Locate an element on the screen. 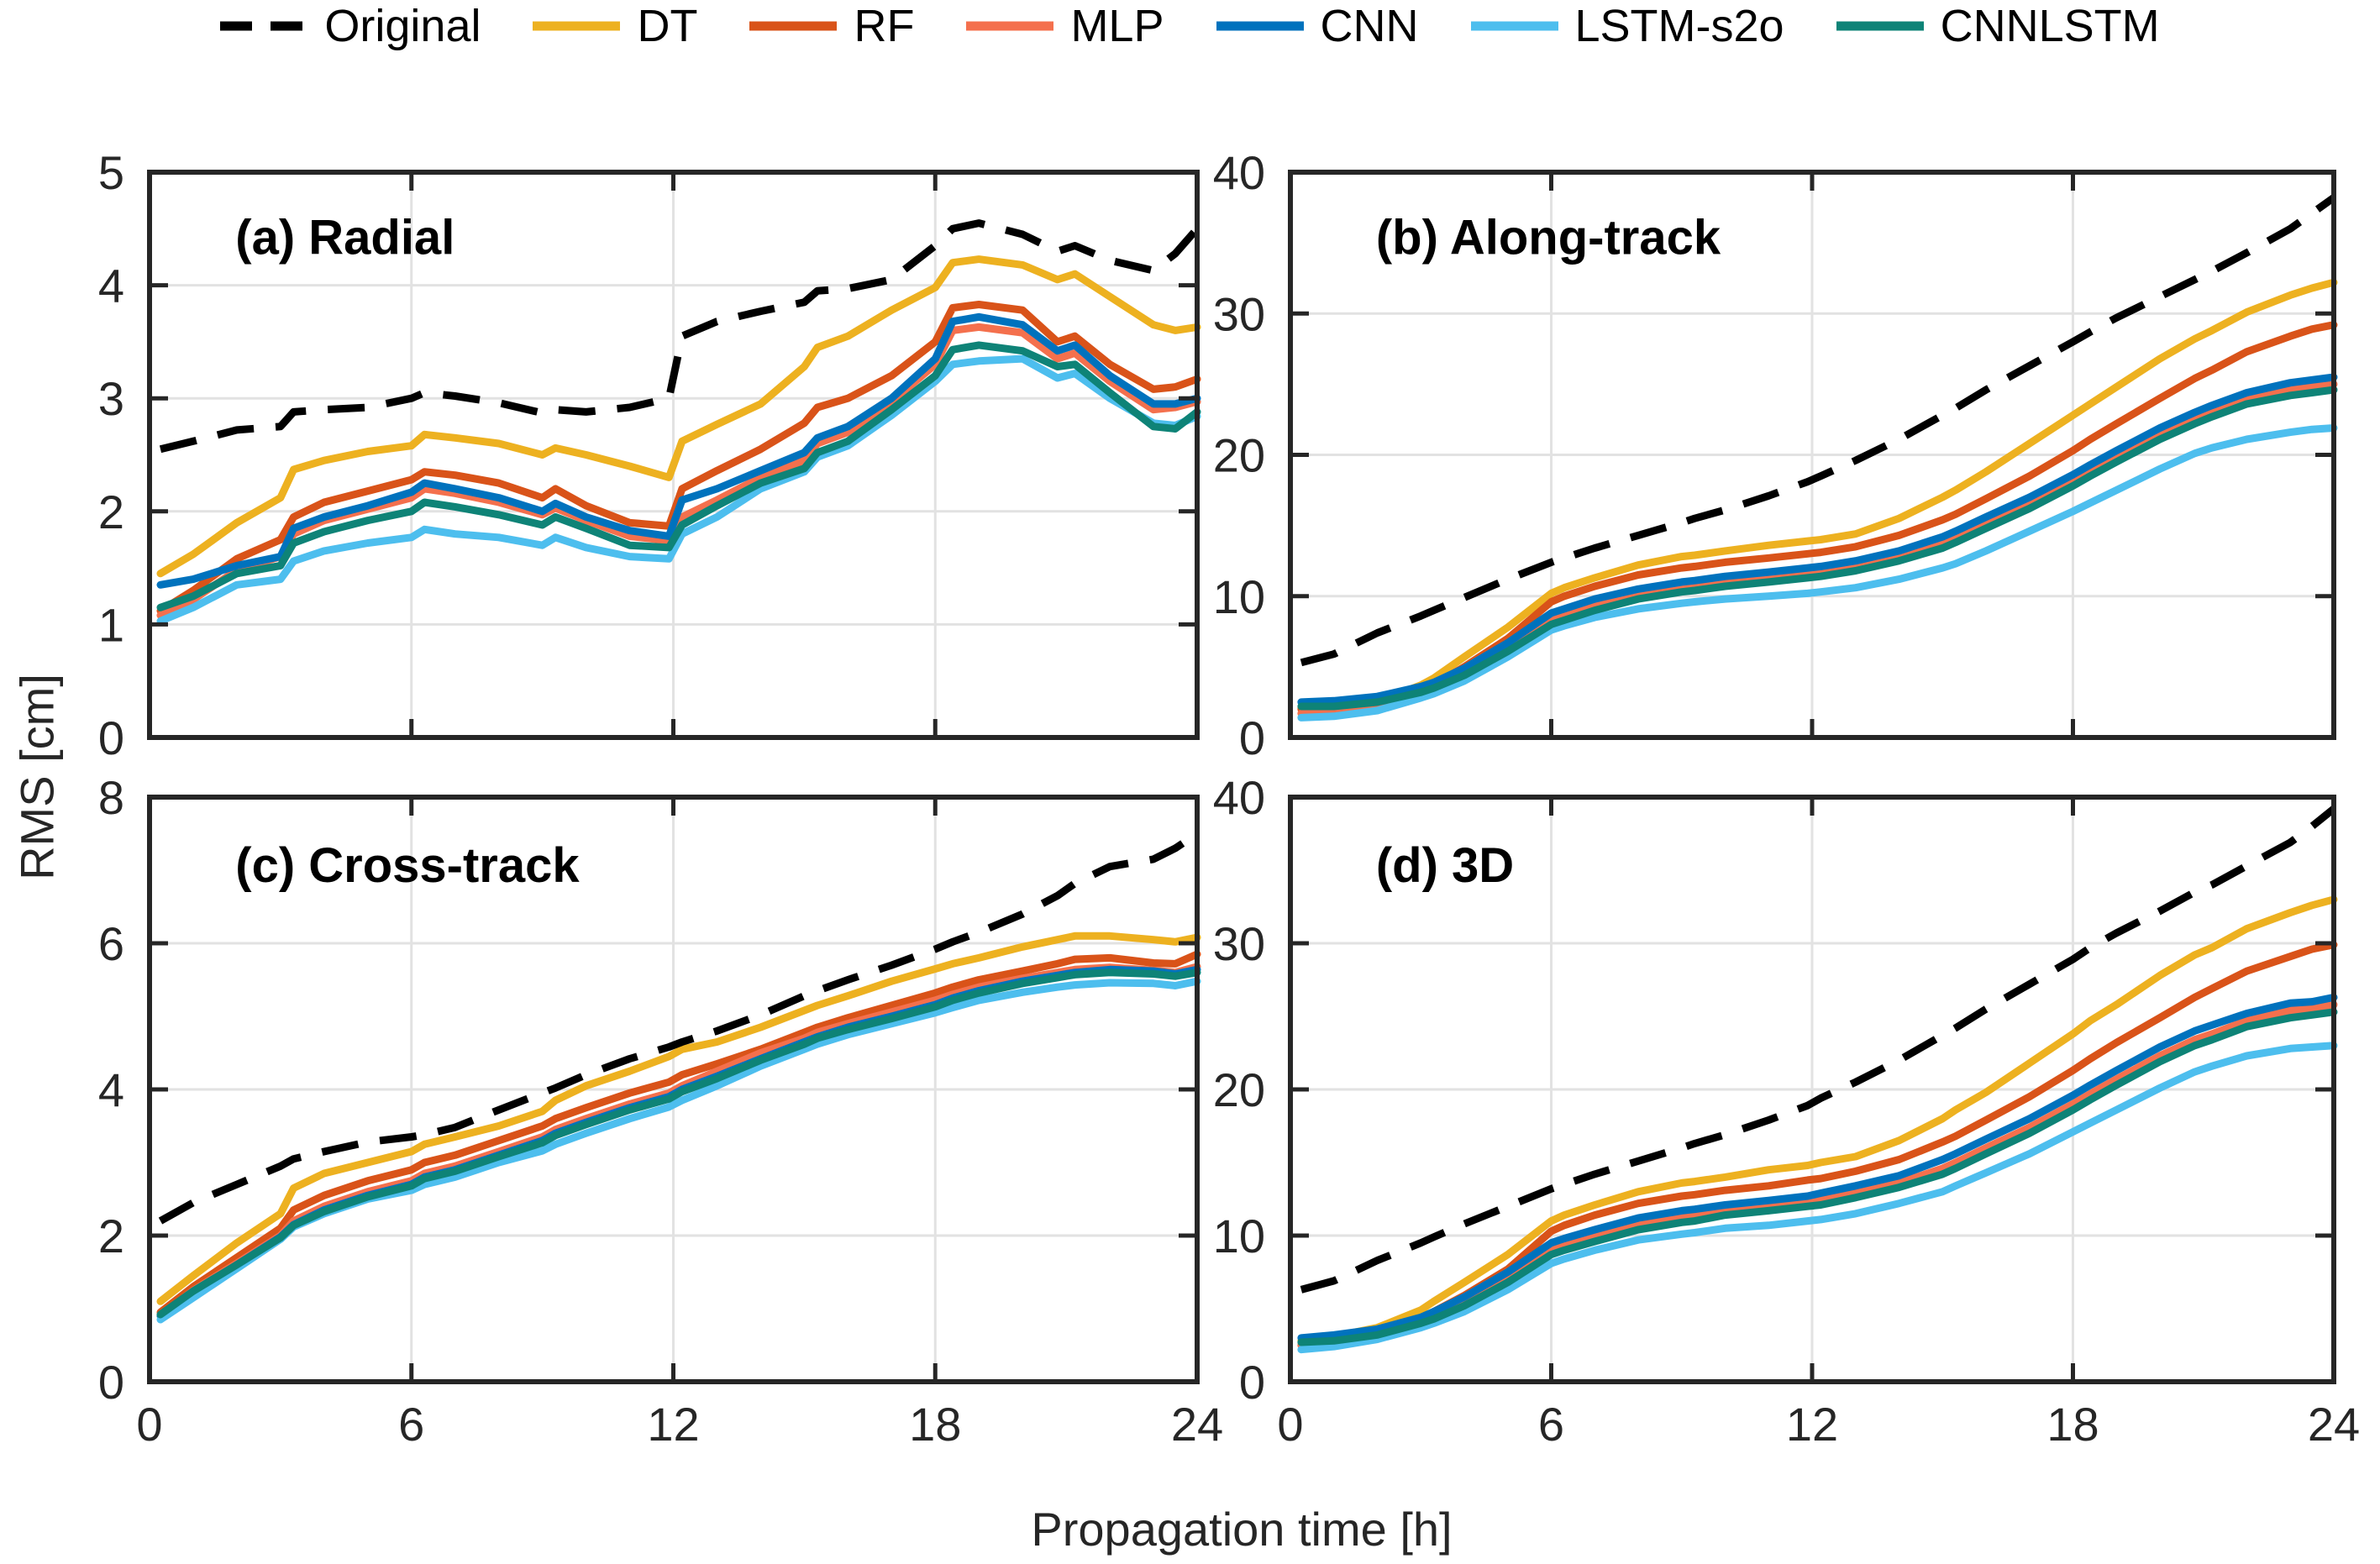 The image size is (2380, 1564). y-tick-label: 5 is located at coordinates (111, 172).